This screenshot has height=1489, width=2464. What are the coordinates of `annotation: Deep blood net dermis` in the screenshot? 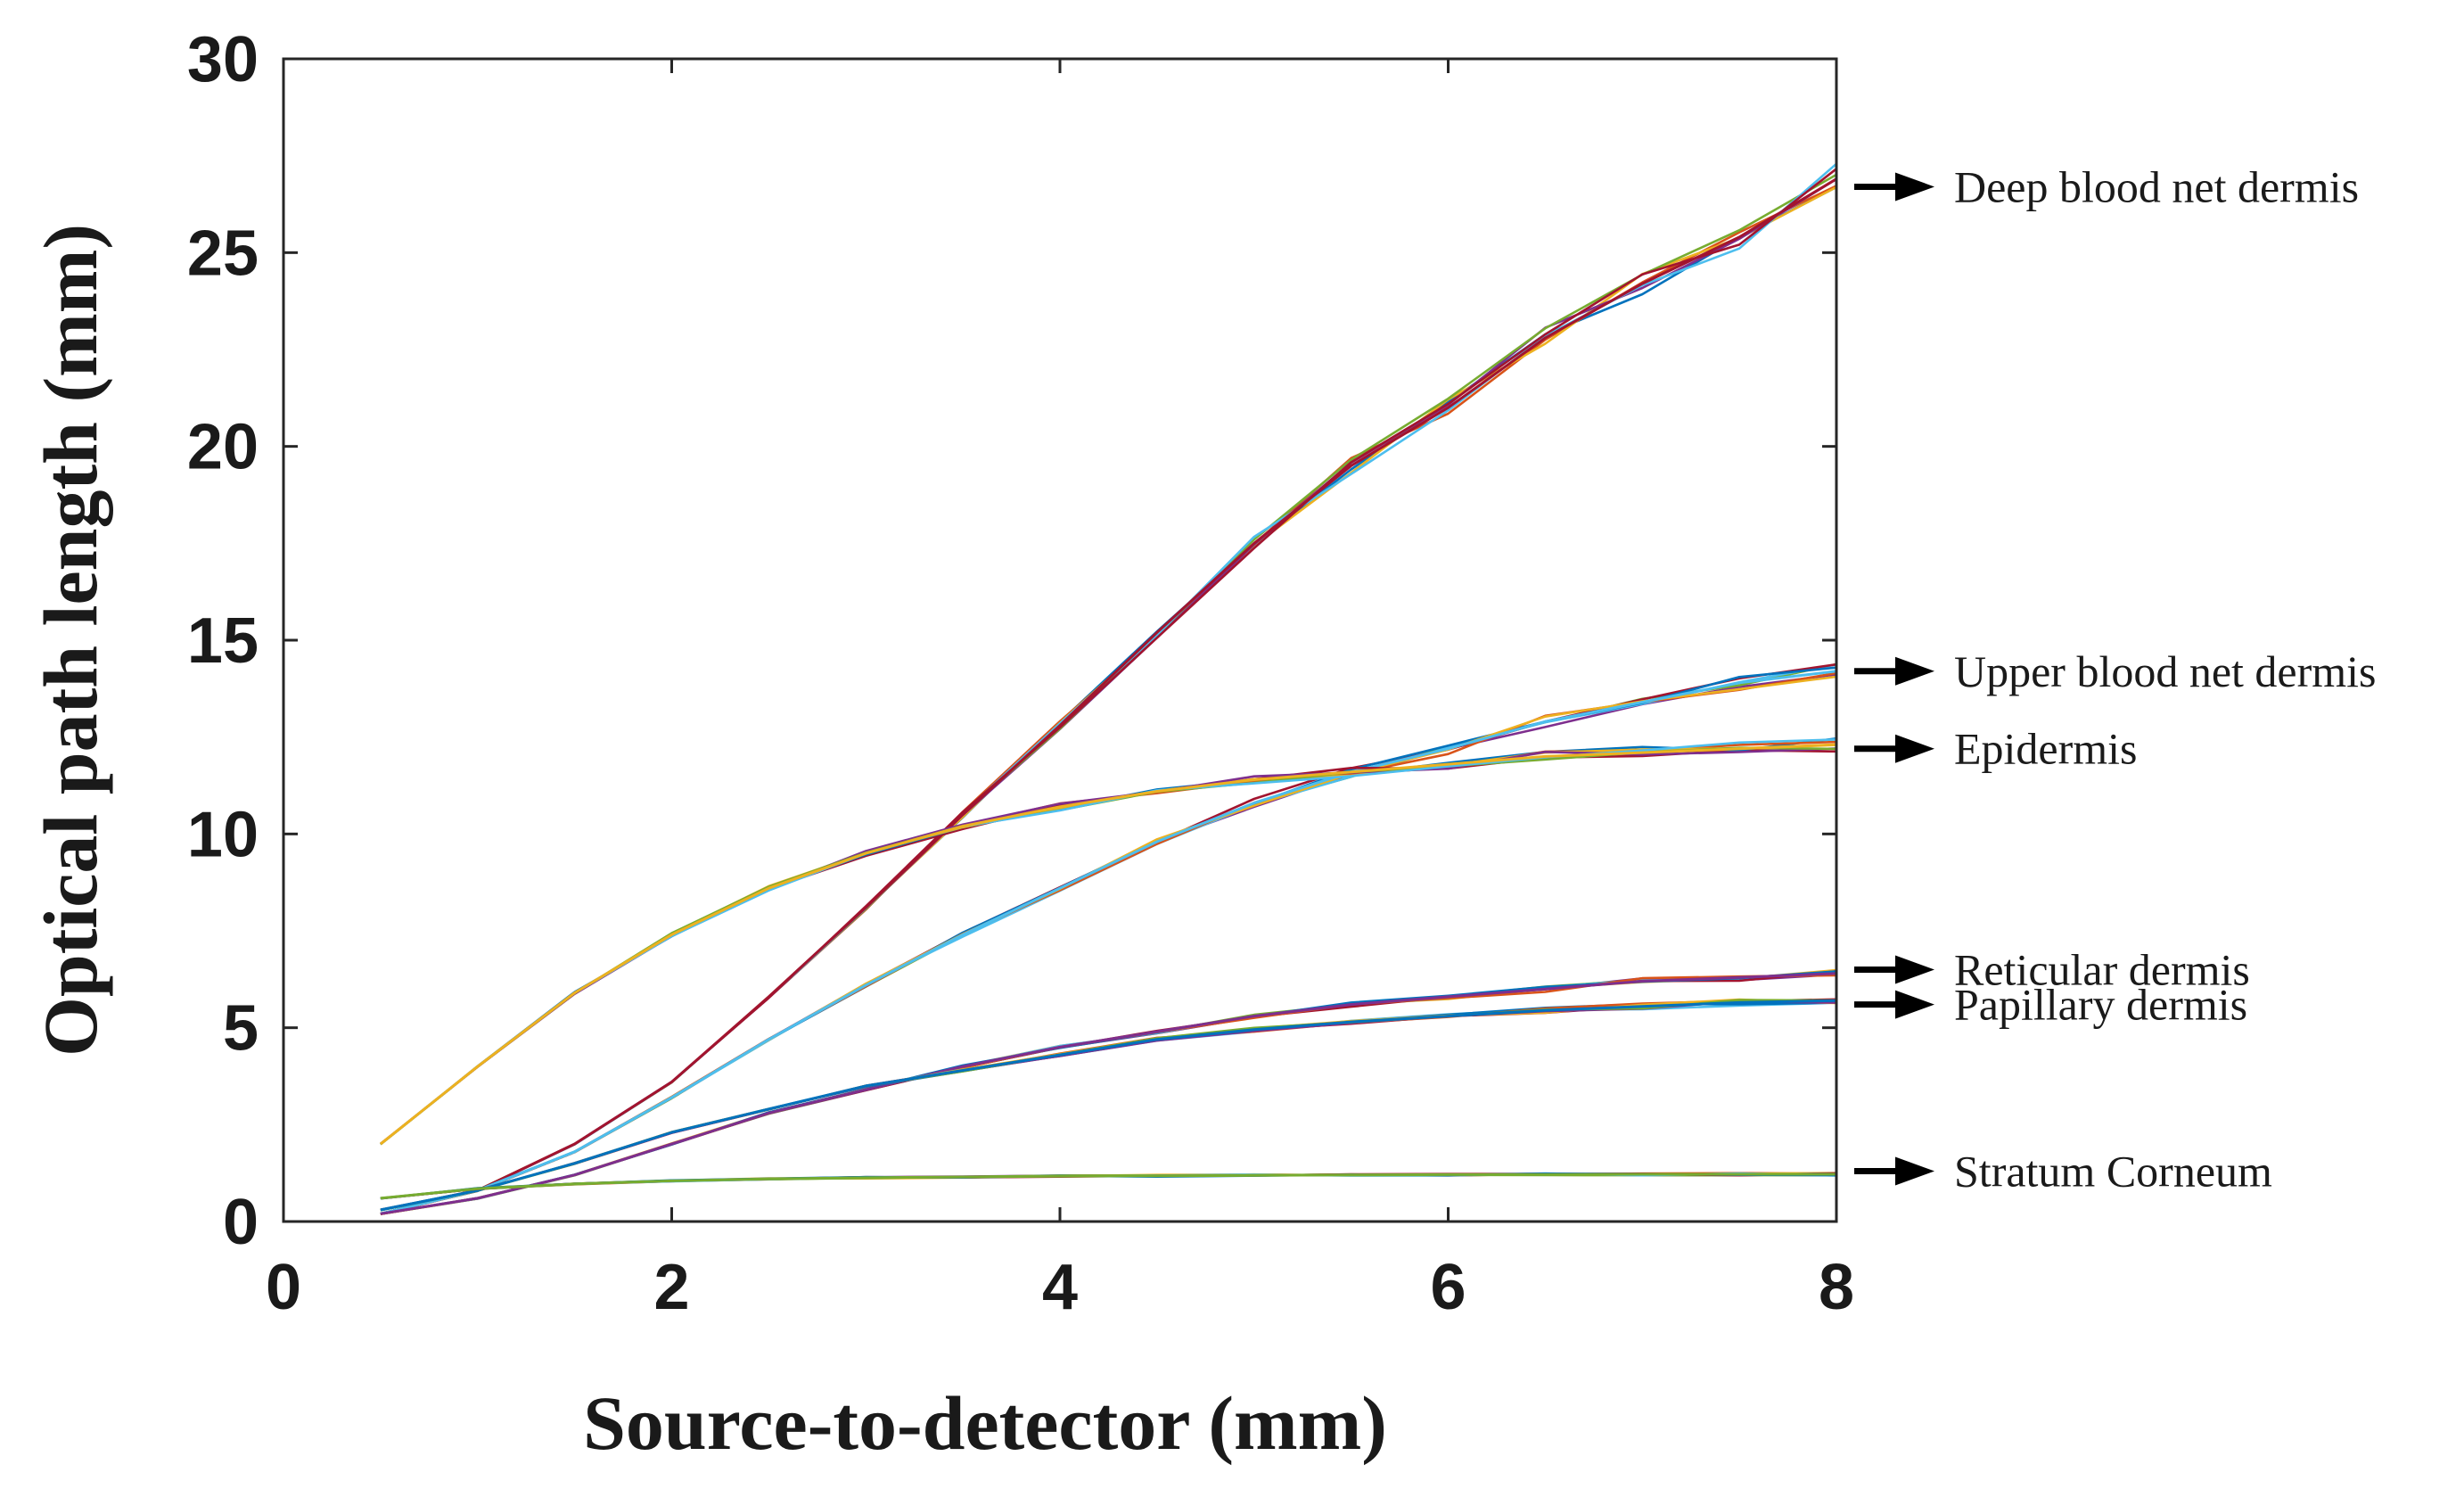 It's located at (2106, 186).